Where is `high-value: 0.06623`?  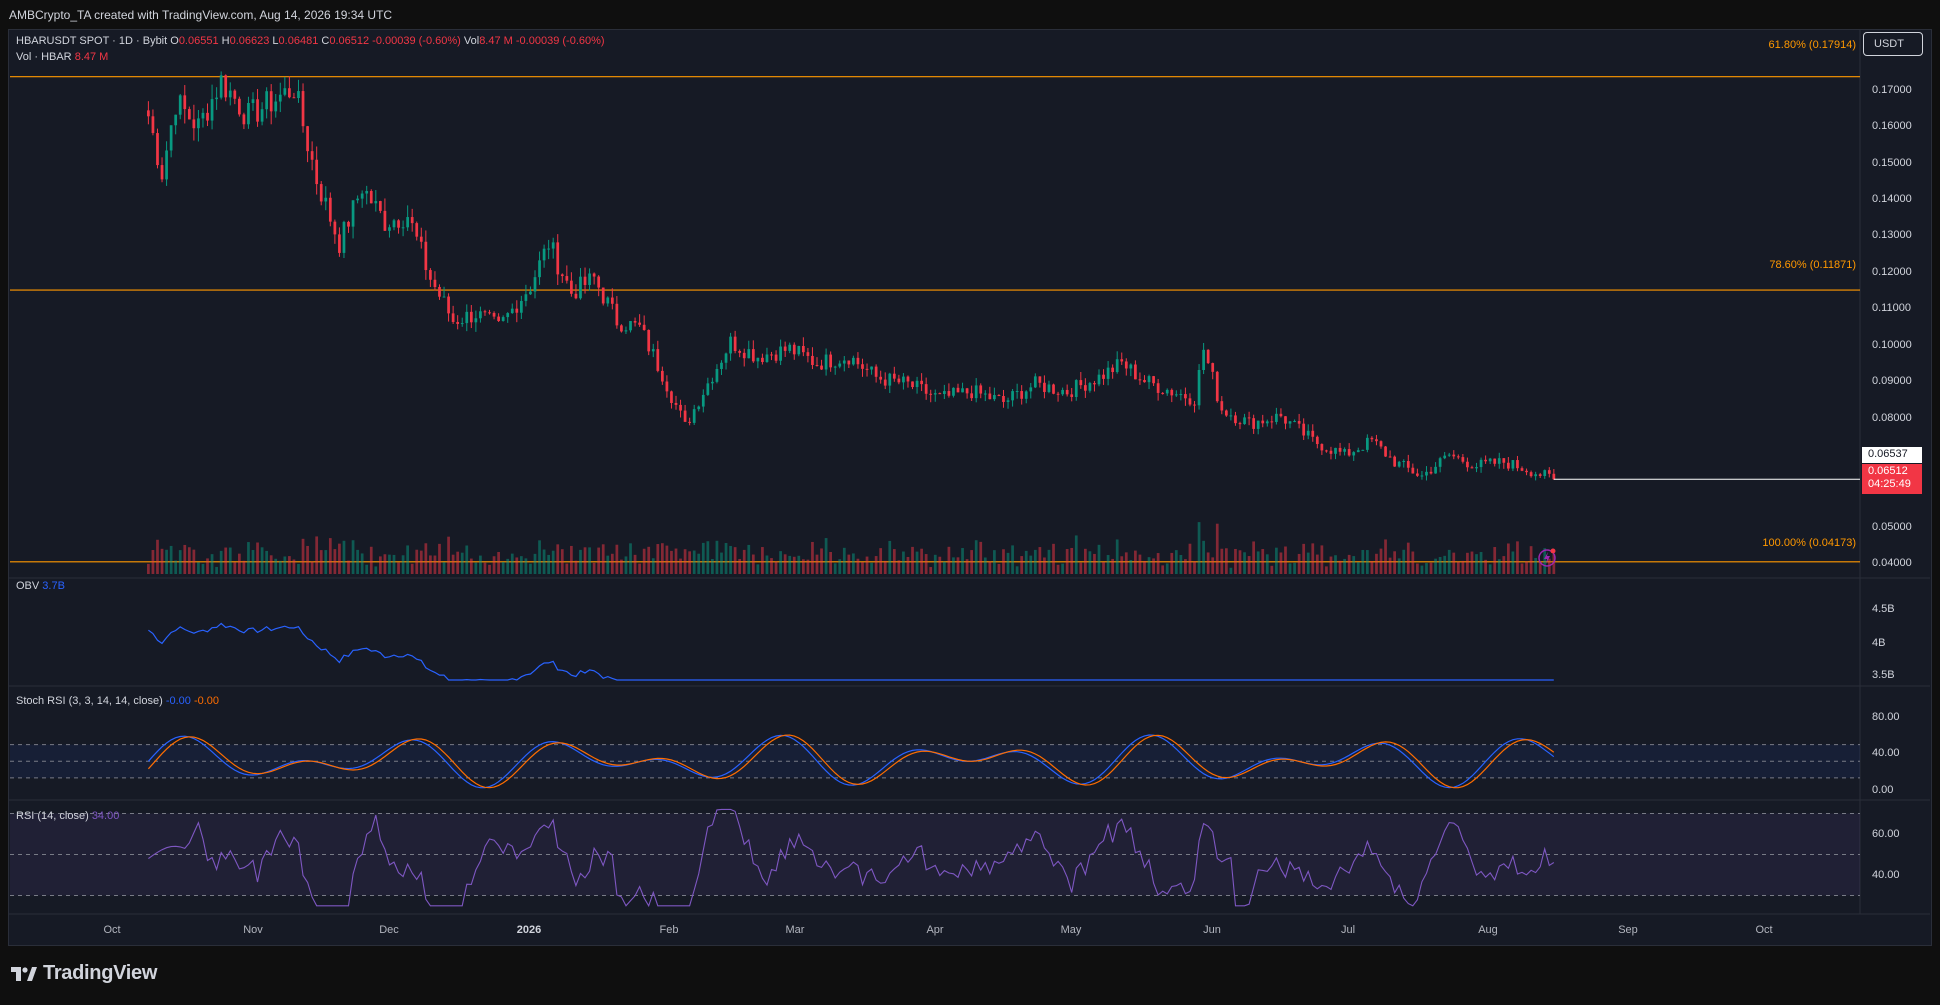
high-value: 0.06623 is located at coordinates (249, 41).